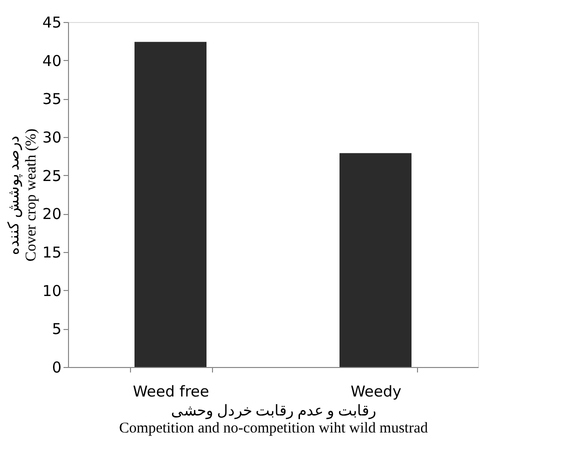 The height and width of the screenshot is (475, 562). I want to click on x-tick-label: Weedy, so click(376, 391).